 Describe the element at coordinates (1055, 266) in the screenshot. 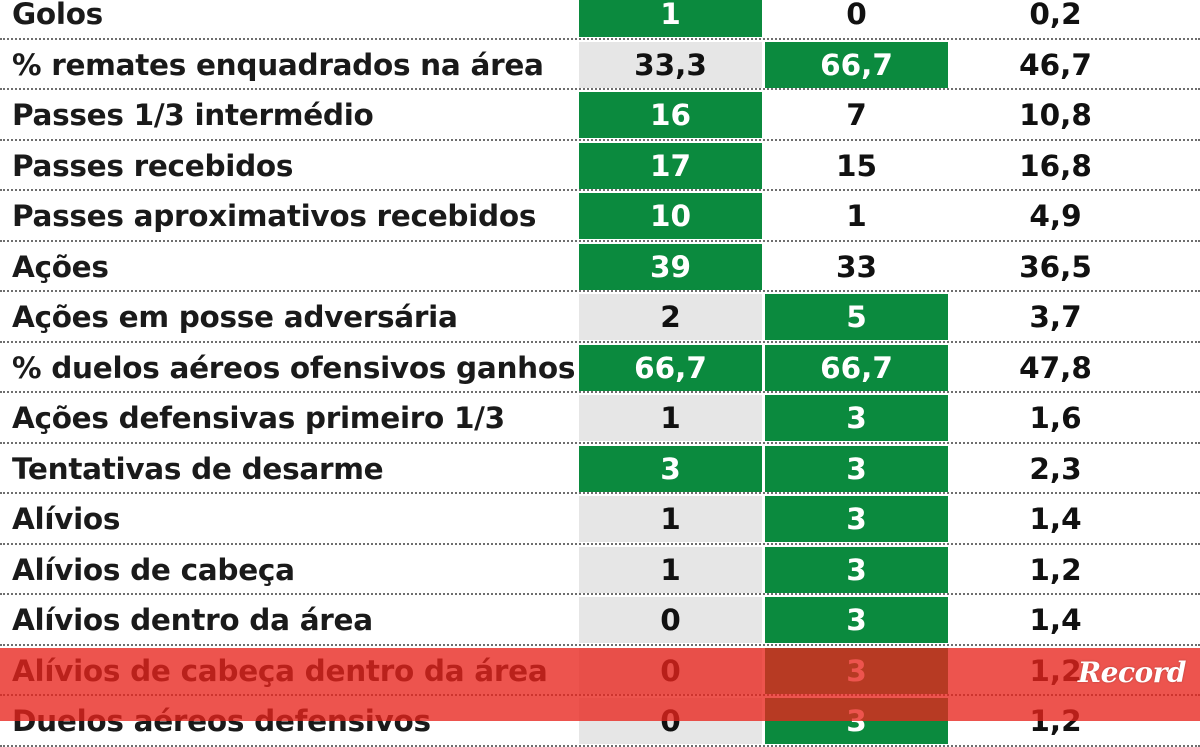

I see `value-average: 36,5` at that location.